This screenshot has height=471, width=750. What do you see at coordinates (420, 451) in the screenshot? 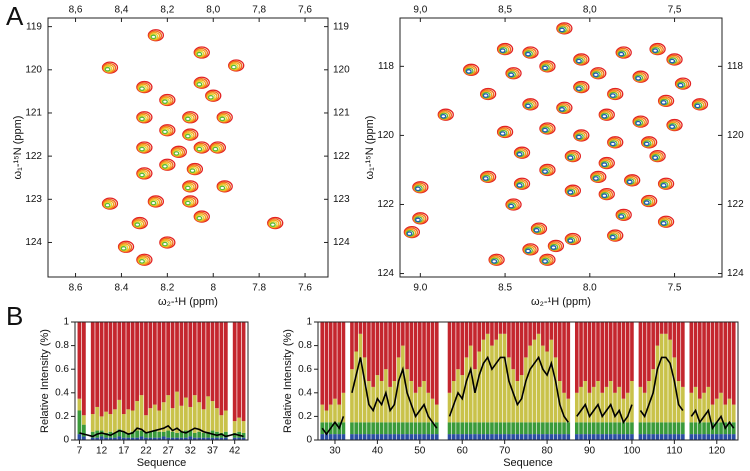
I see `x-tick-label: 50` at bounding box center [420, 451].